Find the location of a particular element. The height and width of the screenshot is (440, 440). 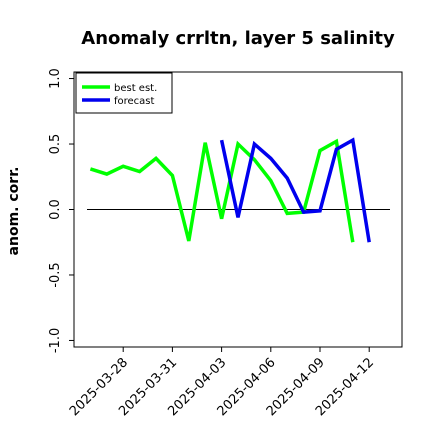

legend-box is located at coordinates (124, 93).